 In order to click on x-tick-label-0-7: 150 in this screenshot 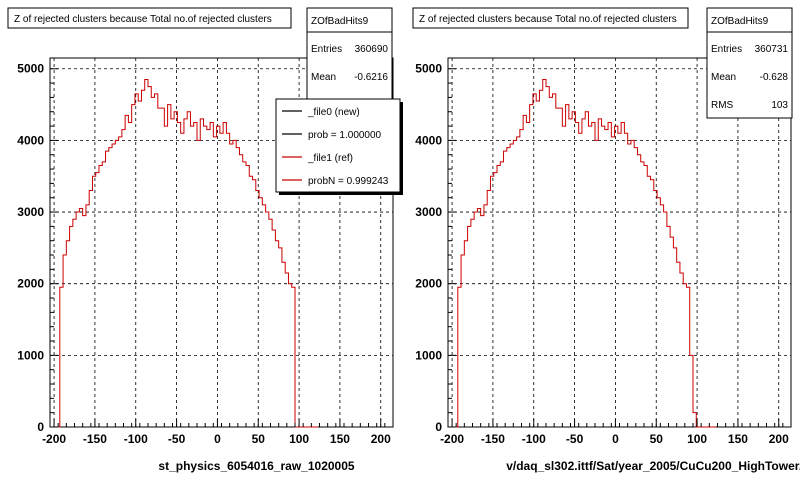, I will do `click(340, 439)`.